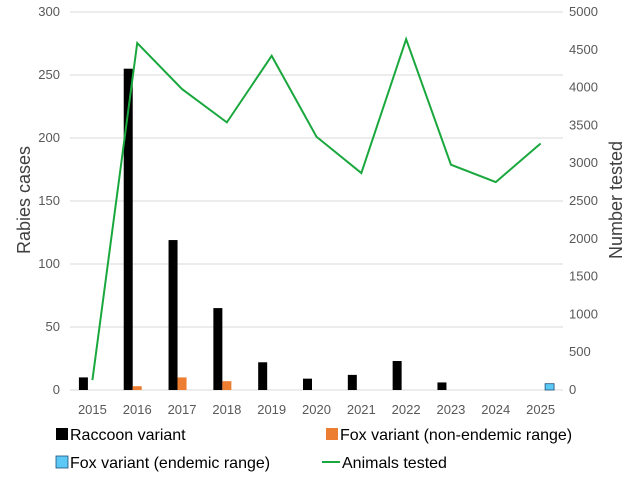 This screenshot has width=640, height=480. What do you see at coordinates (583, 313) in the screenshot?
I see `y2-tick-label: 1000` at bounding box center [583, 313].